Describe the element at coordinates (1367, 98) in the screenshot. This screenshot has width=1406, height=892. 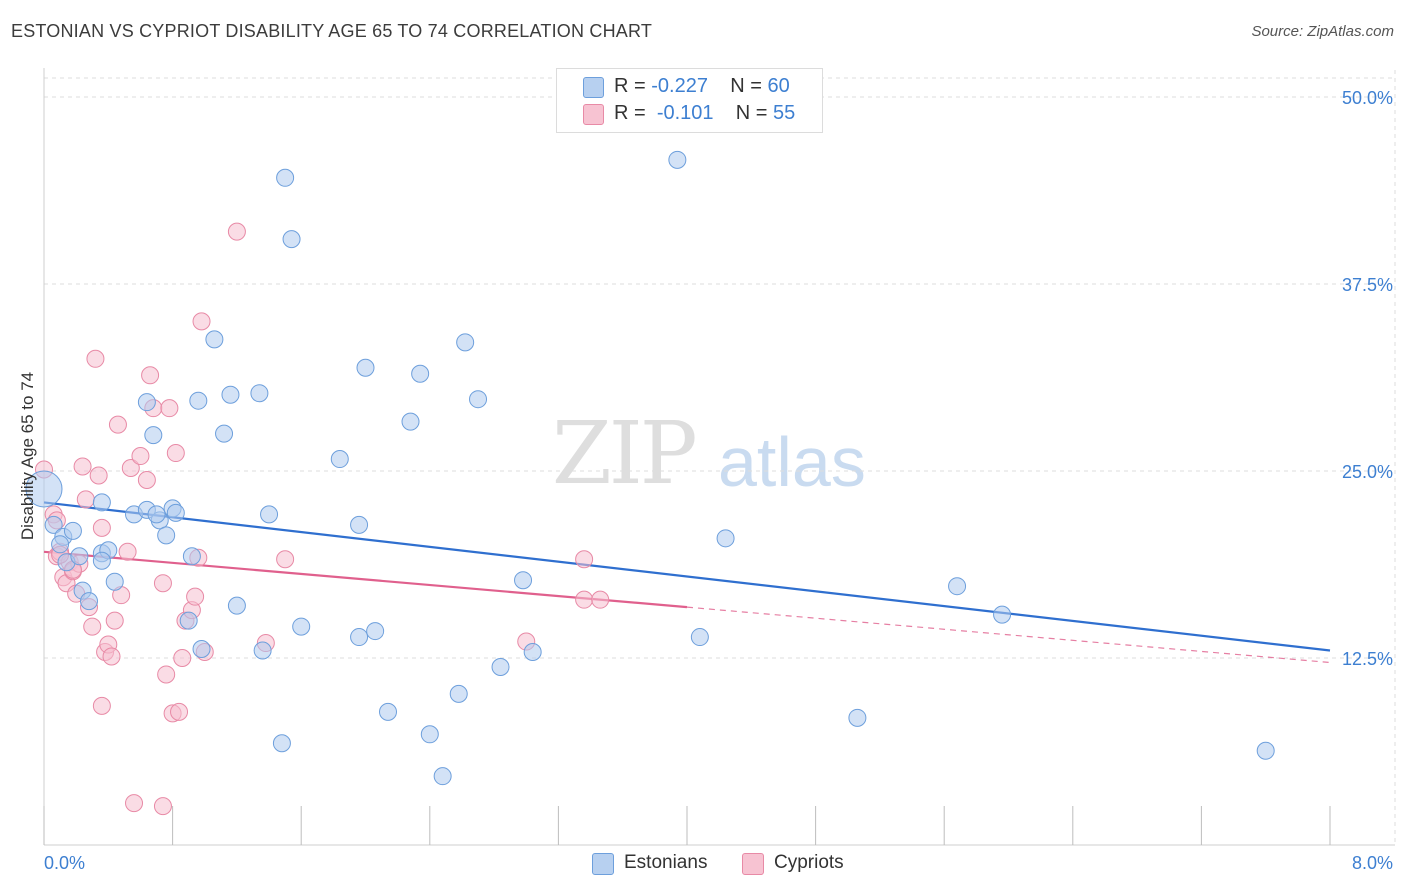
I see `y-tick-label: 50.0%` at that location.